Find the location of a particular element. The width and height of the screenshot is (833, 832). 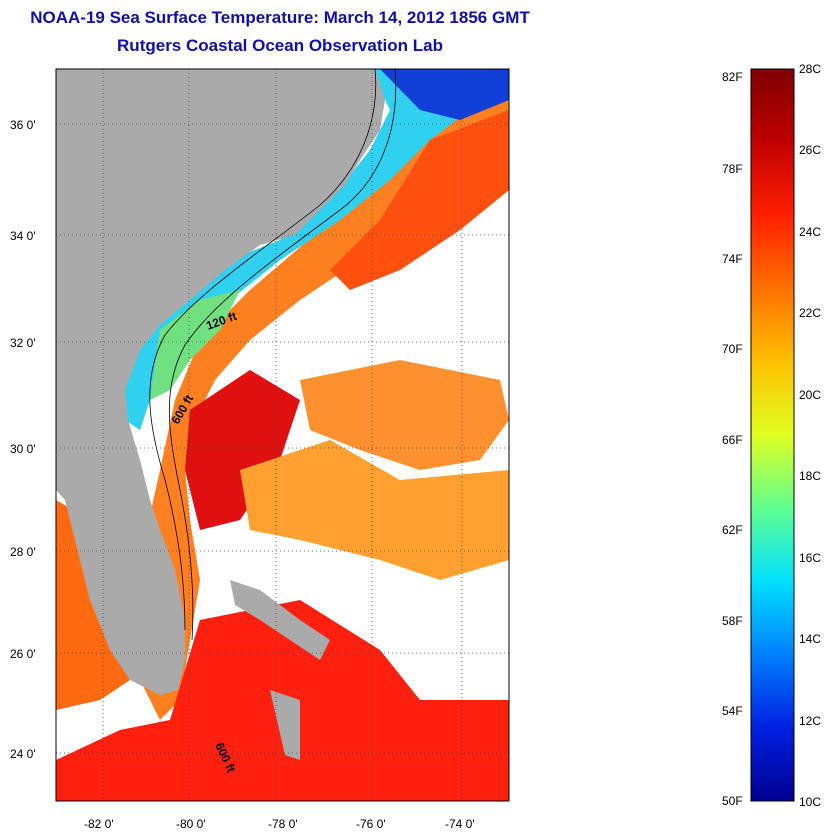

colorbar-c-label: 28C is located at coordinates (810, 69).